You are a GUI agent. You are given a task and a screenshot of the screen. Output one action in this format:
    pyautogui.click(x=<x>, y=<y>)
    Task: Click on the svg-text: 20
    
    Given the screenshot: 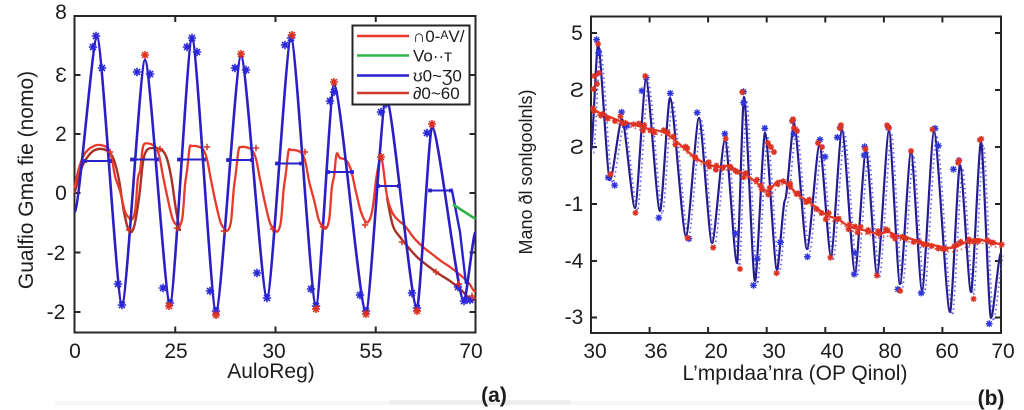 What is the action you would take?
    pyautogui.click(x=715, y=351)
    